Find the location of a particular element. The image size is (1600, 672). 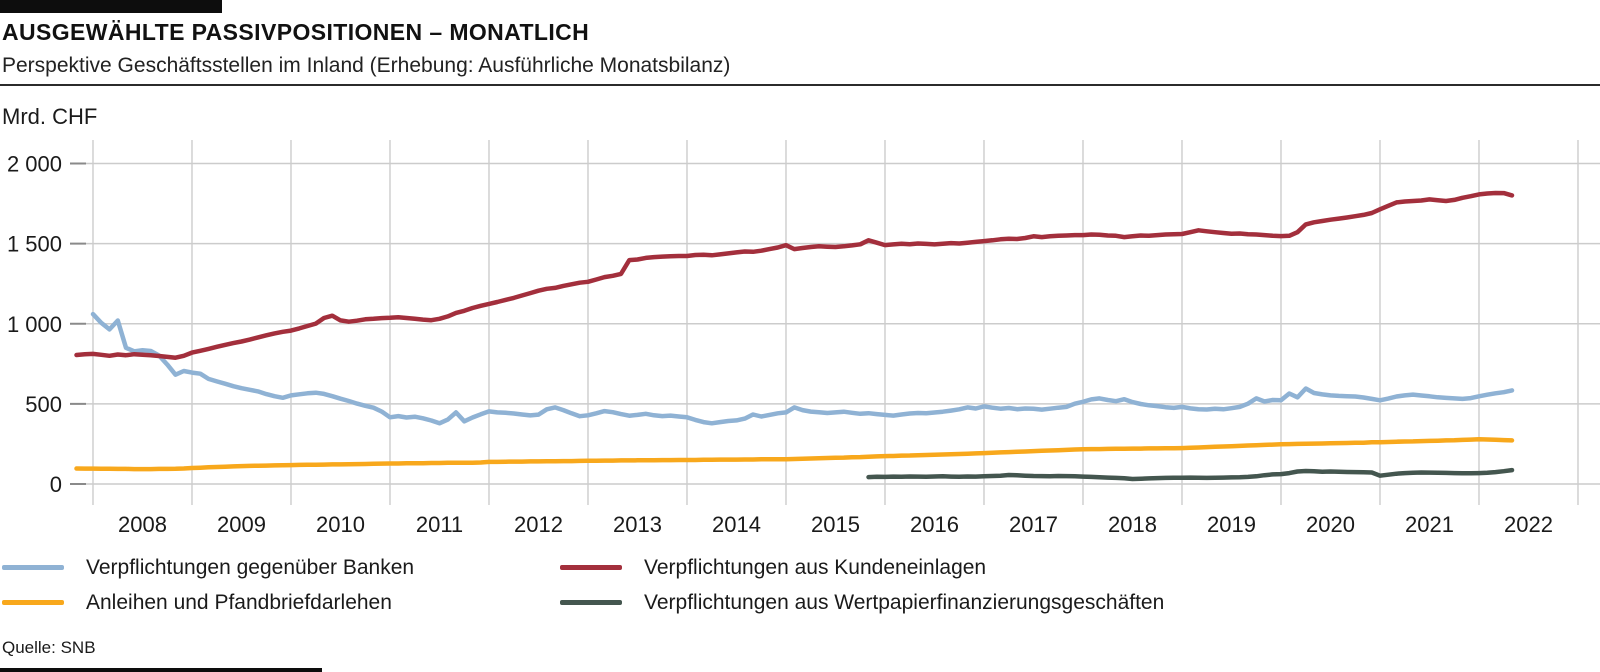

legend-swatch-kundeneinlagen is located at coordinates (591, 567).